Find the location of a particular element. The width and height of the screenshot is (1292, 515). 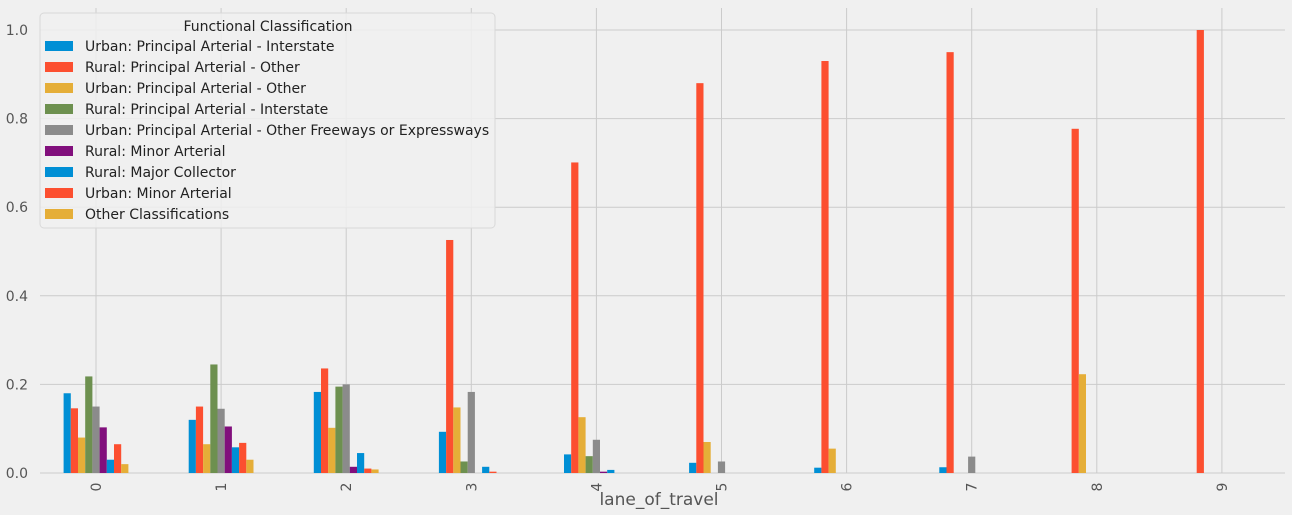

legend-item-label: Urban: Minor Arterial is located at coordinates (158, 194).